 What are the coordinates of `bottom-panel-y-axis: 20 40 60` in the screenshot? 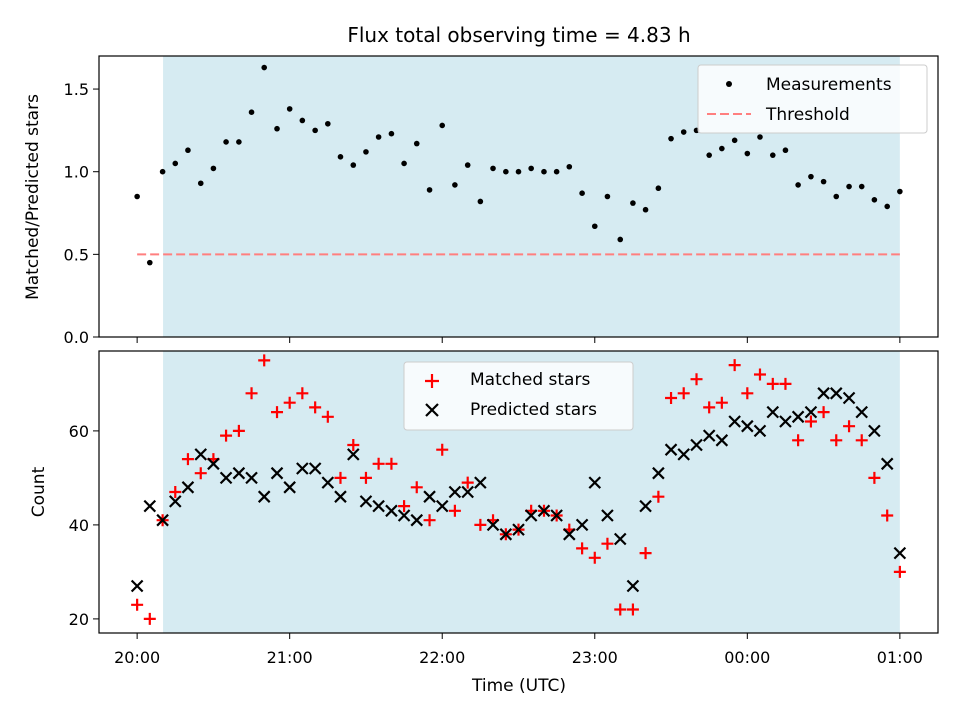 It's located at (84, 525).